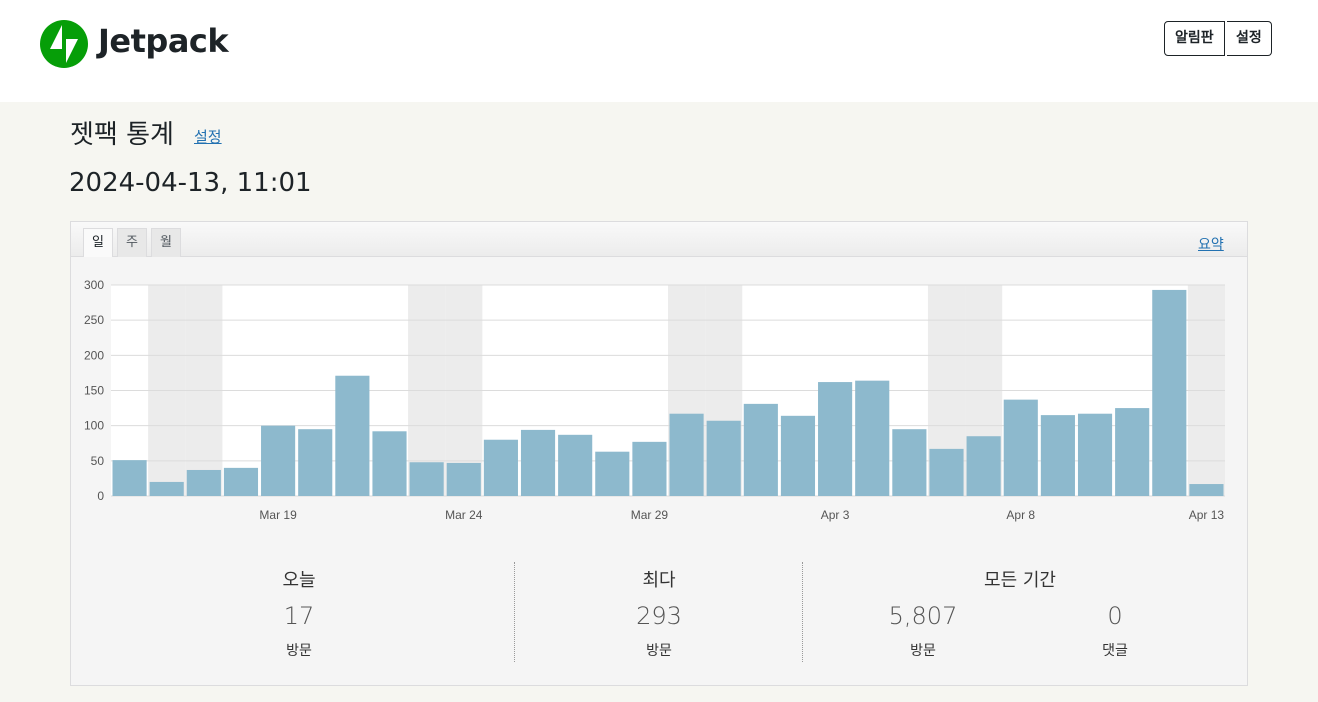 The image size is (1318, 702). I want to click on x-tick-label: Mar 29, so click(650, 515).